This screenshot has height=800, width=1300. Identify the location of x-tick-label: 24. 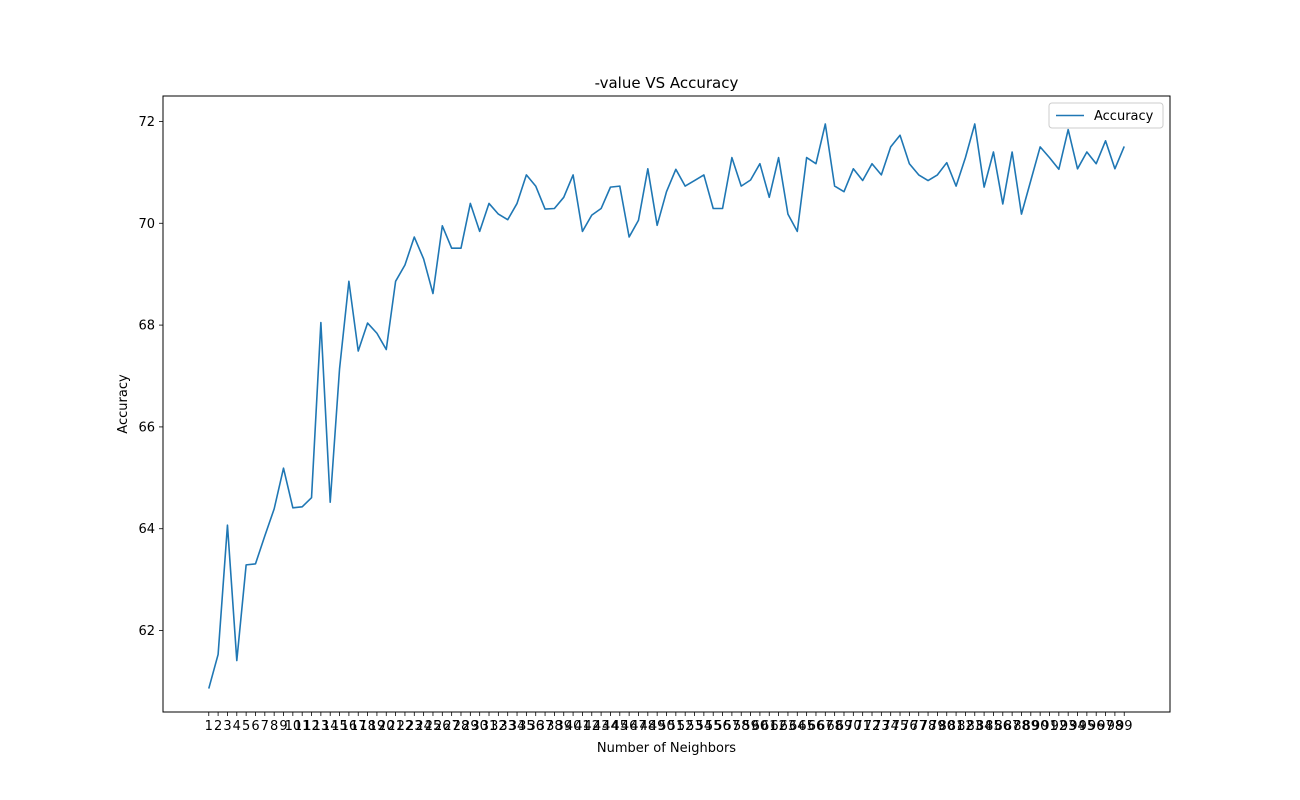
(423, 726).